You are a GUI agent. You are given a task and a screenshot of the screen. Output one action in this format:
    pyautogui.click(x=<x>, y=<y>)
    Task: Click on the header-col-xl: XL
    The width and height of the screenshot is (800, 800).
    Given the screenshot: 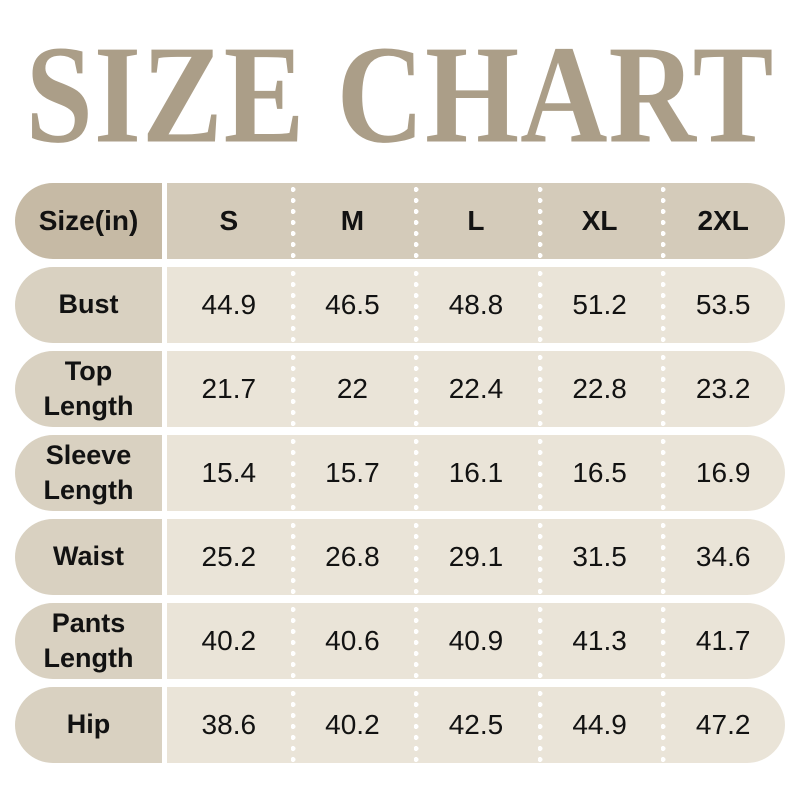 What is the action you would take?
    pyautogui.click(x=599, y=221)
    